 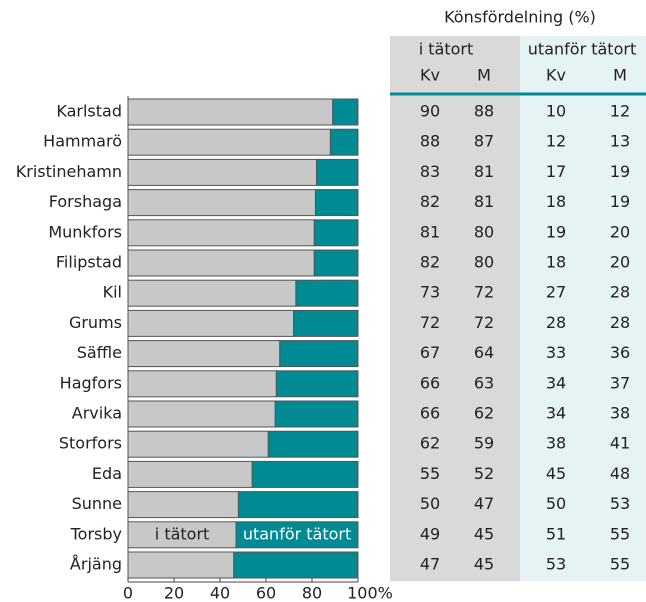 What do you see at coordinates (556, 111) in the screenshot?
I see `table-cell: 10` at bounding box center [556, 111].